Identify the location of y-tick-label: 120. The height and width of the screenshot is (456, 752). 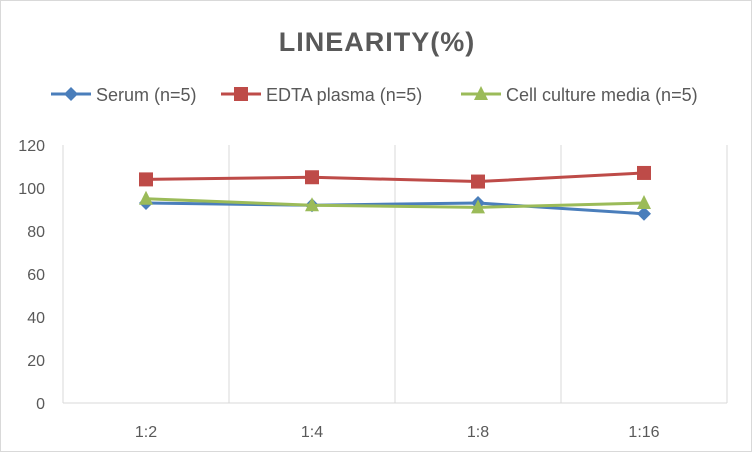
(31, 146).